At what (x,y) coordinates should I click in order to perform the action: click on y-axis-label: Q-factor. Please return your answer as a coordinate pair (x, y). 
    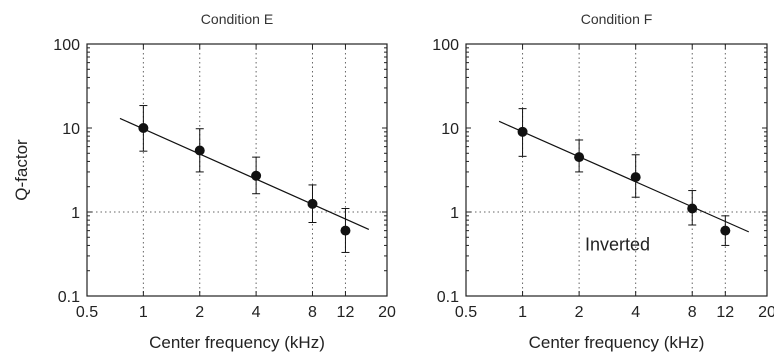
    Looking at the image, I should click on (21, 170).